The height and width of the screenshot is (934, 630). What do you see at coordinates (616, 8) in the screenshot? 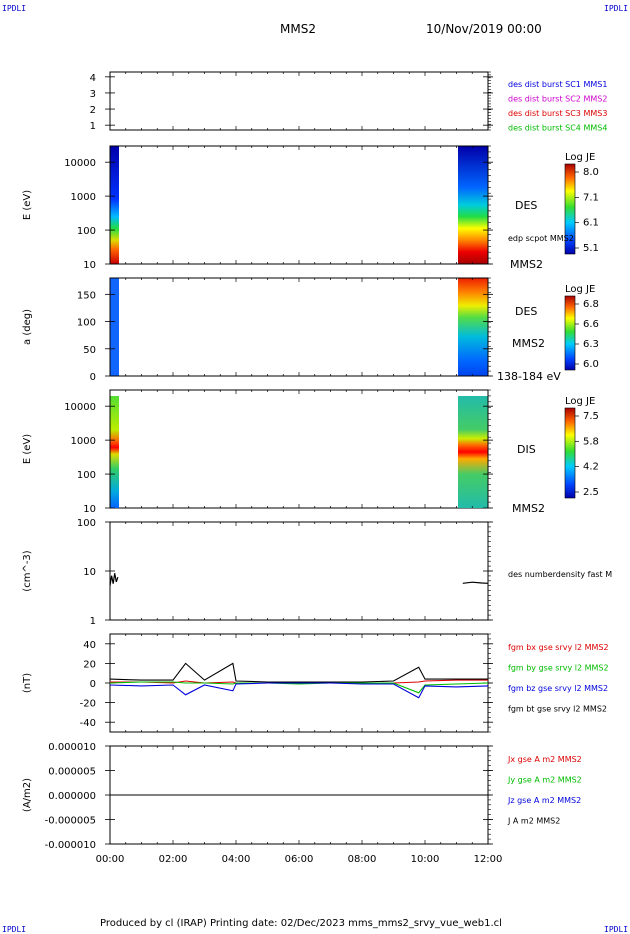
I see `corner-label-top-right: IPDLI` at bounding box center [616, 8].